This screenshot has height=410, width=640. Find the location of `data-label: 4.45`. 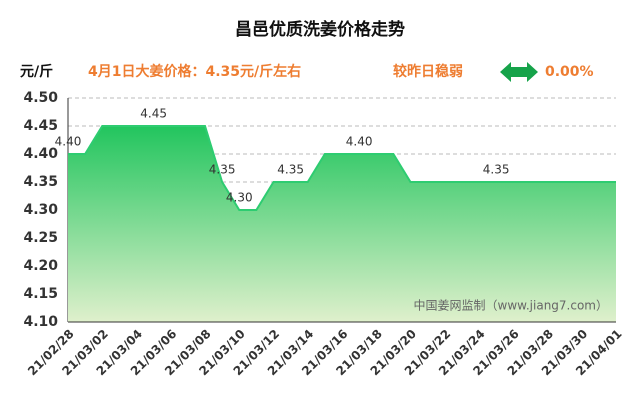

data-label: 4.45 is located at coordinates (153, 114).